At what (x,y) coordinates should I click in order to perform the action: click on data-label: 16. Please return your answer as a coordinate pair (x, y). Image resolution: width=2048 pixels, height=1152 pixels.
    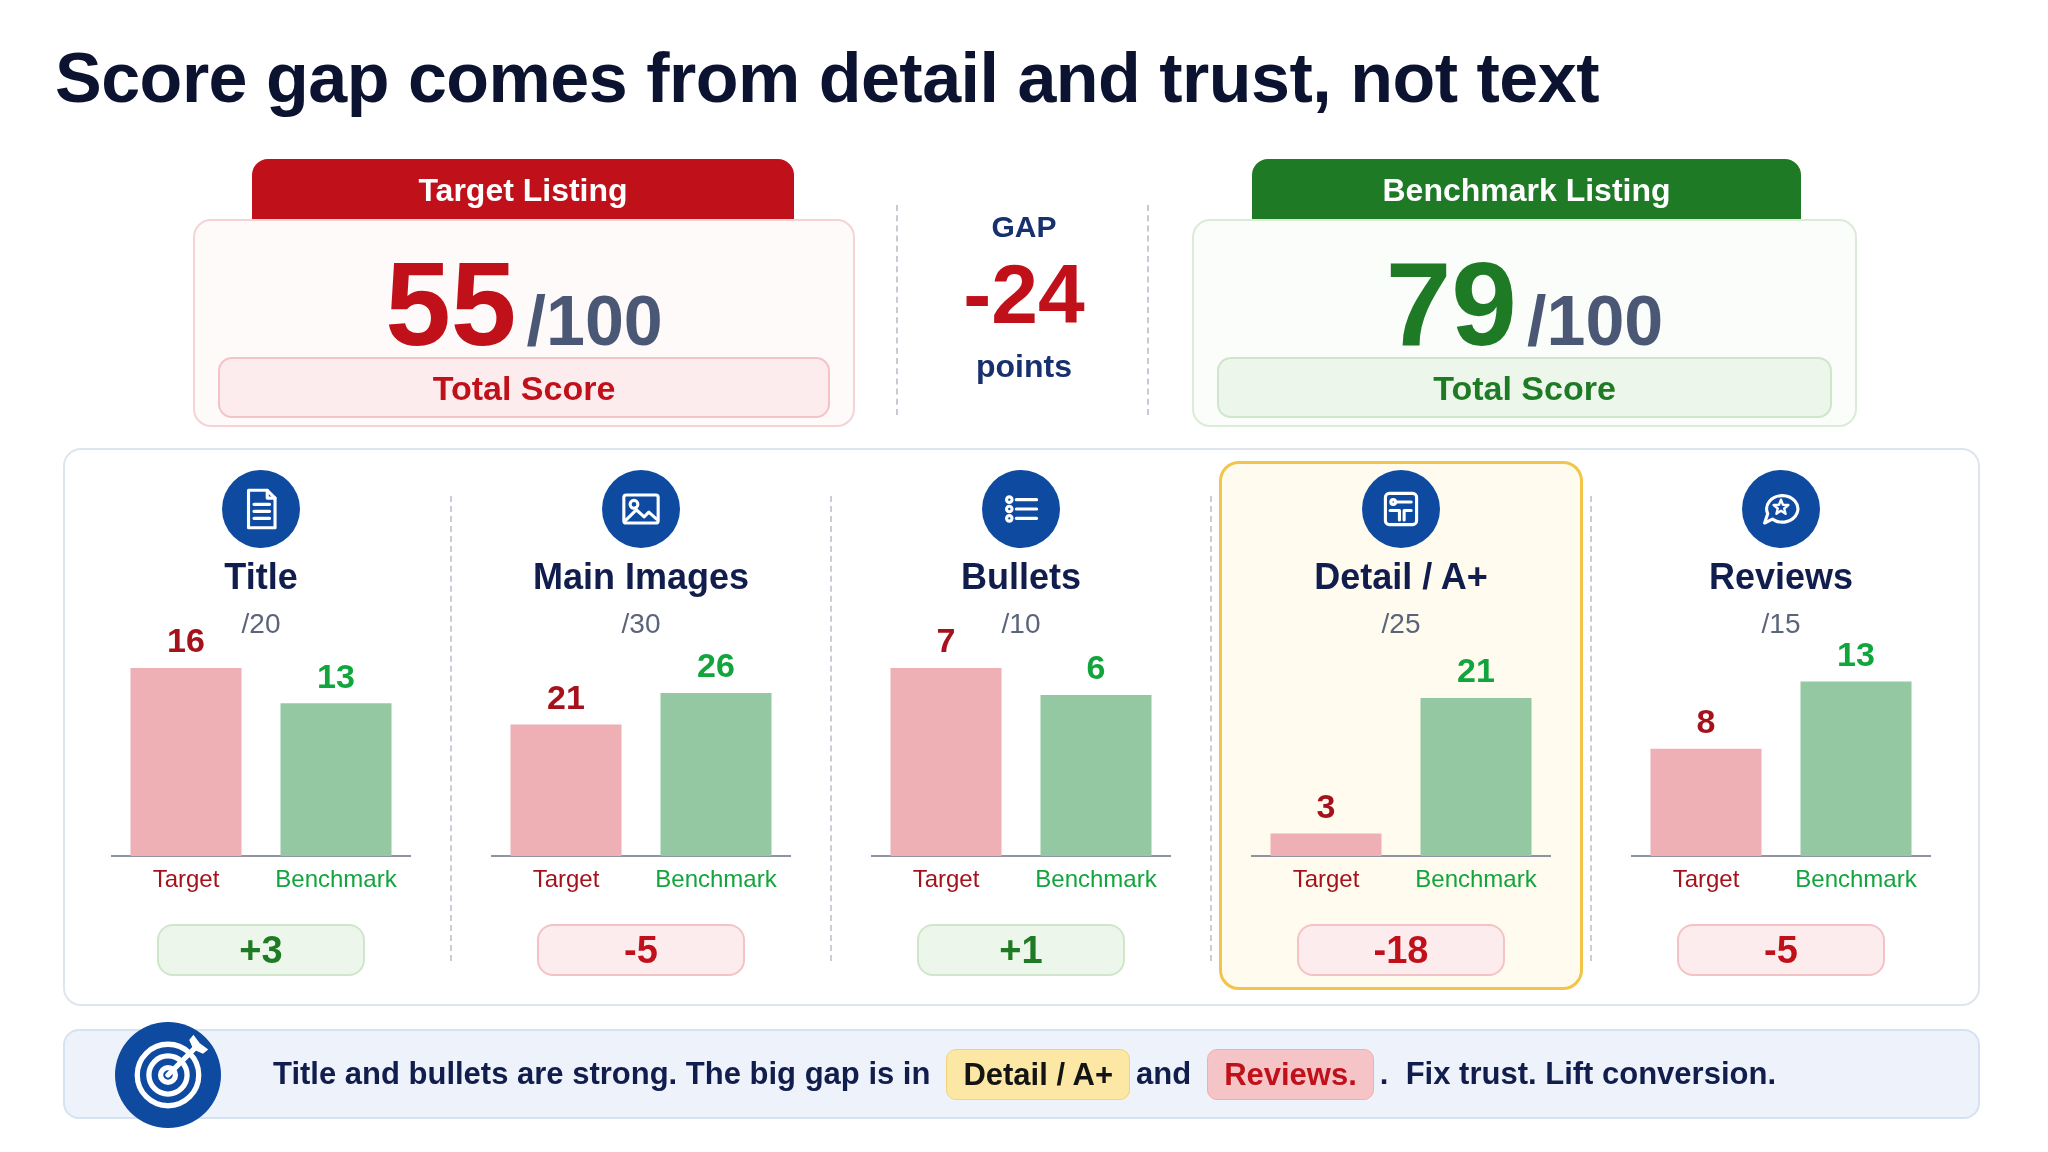
    Looking at the image, I should click on (186, 640).